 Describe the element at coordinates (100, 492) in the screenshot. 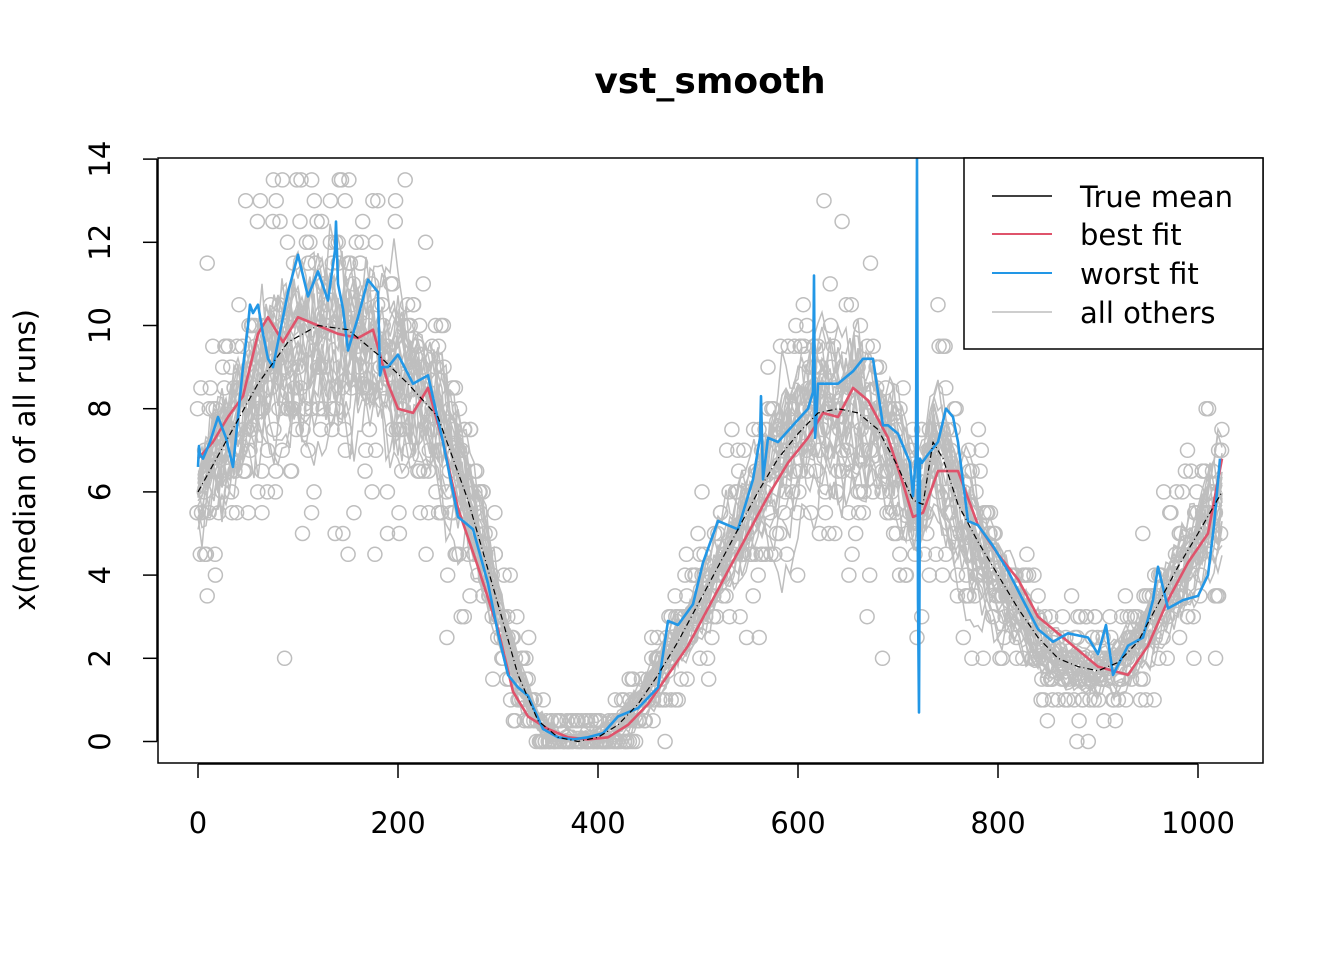

I see `y-tick-label: 6` at that location.